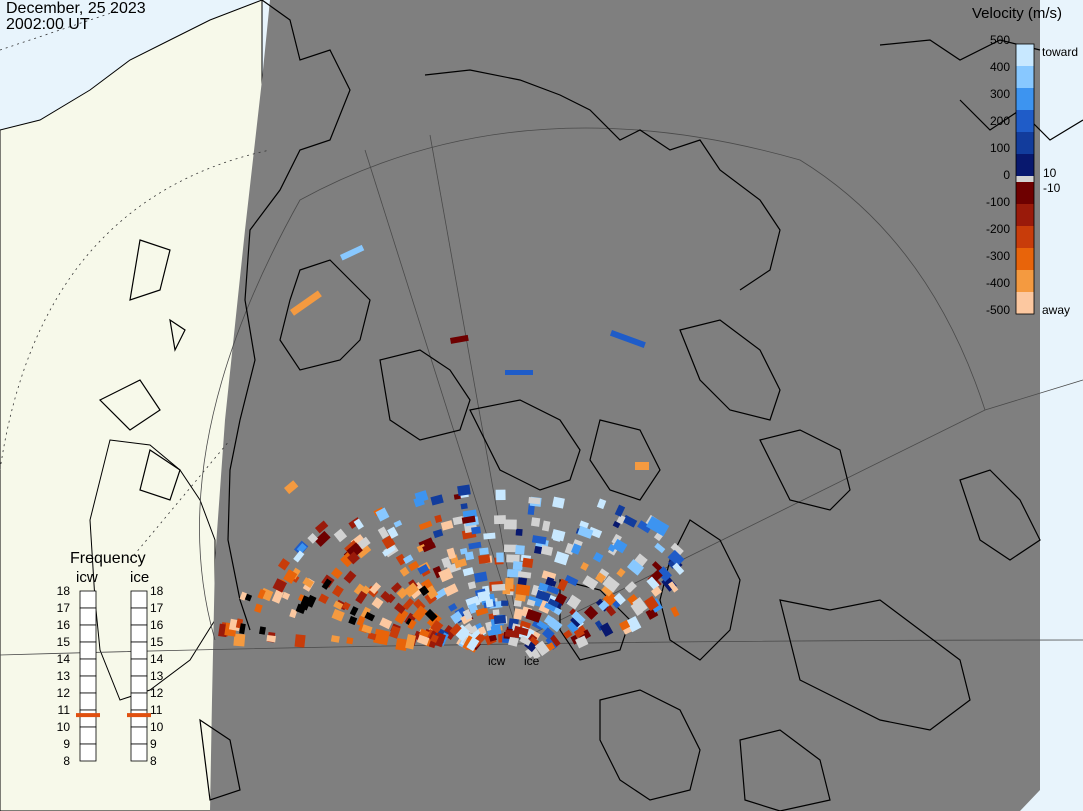  What do you see at coordinates (63, 727) in the screenshot?
I see `frequency-tick-left: 10` at bounding box center [63, 727].